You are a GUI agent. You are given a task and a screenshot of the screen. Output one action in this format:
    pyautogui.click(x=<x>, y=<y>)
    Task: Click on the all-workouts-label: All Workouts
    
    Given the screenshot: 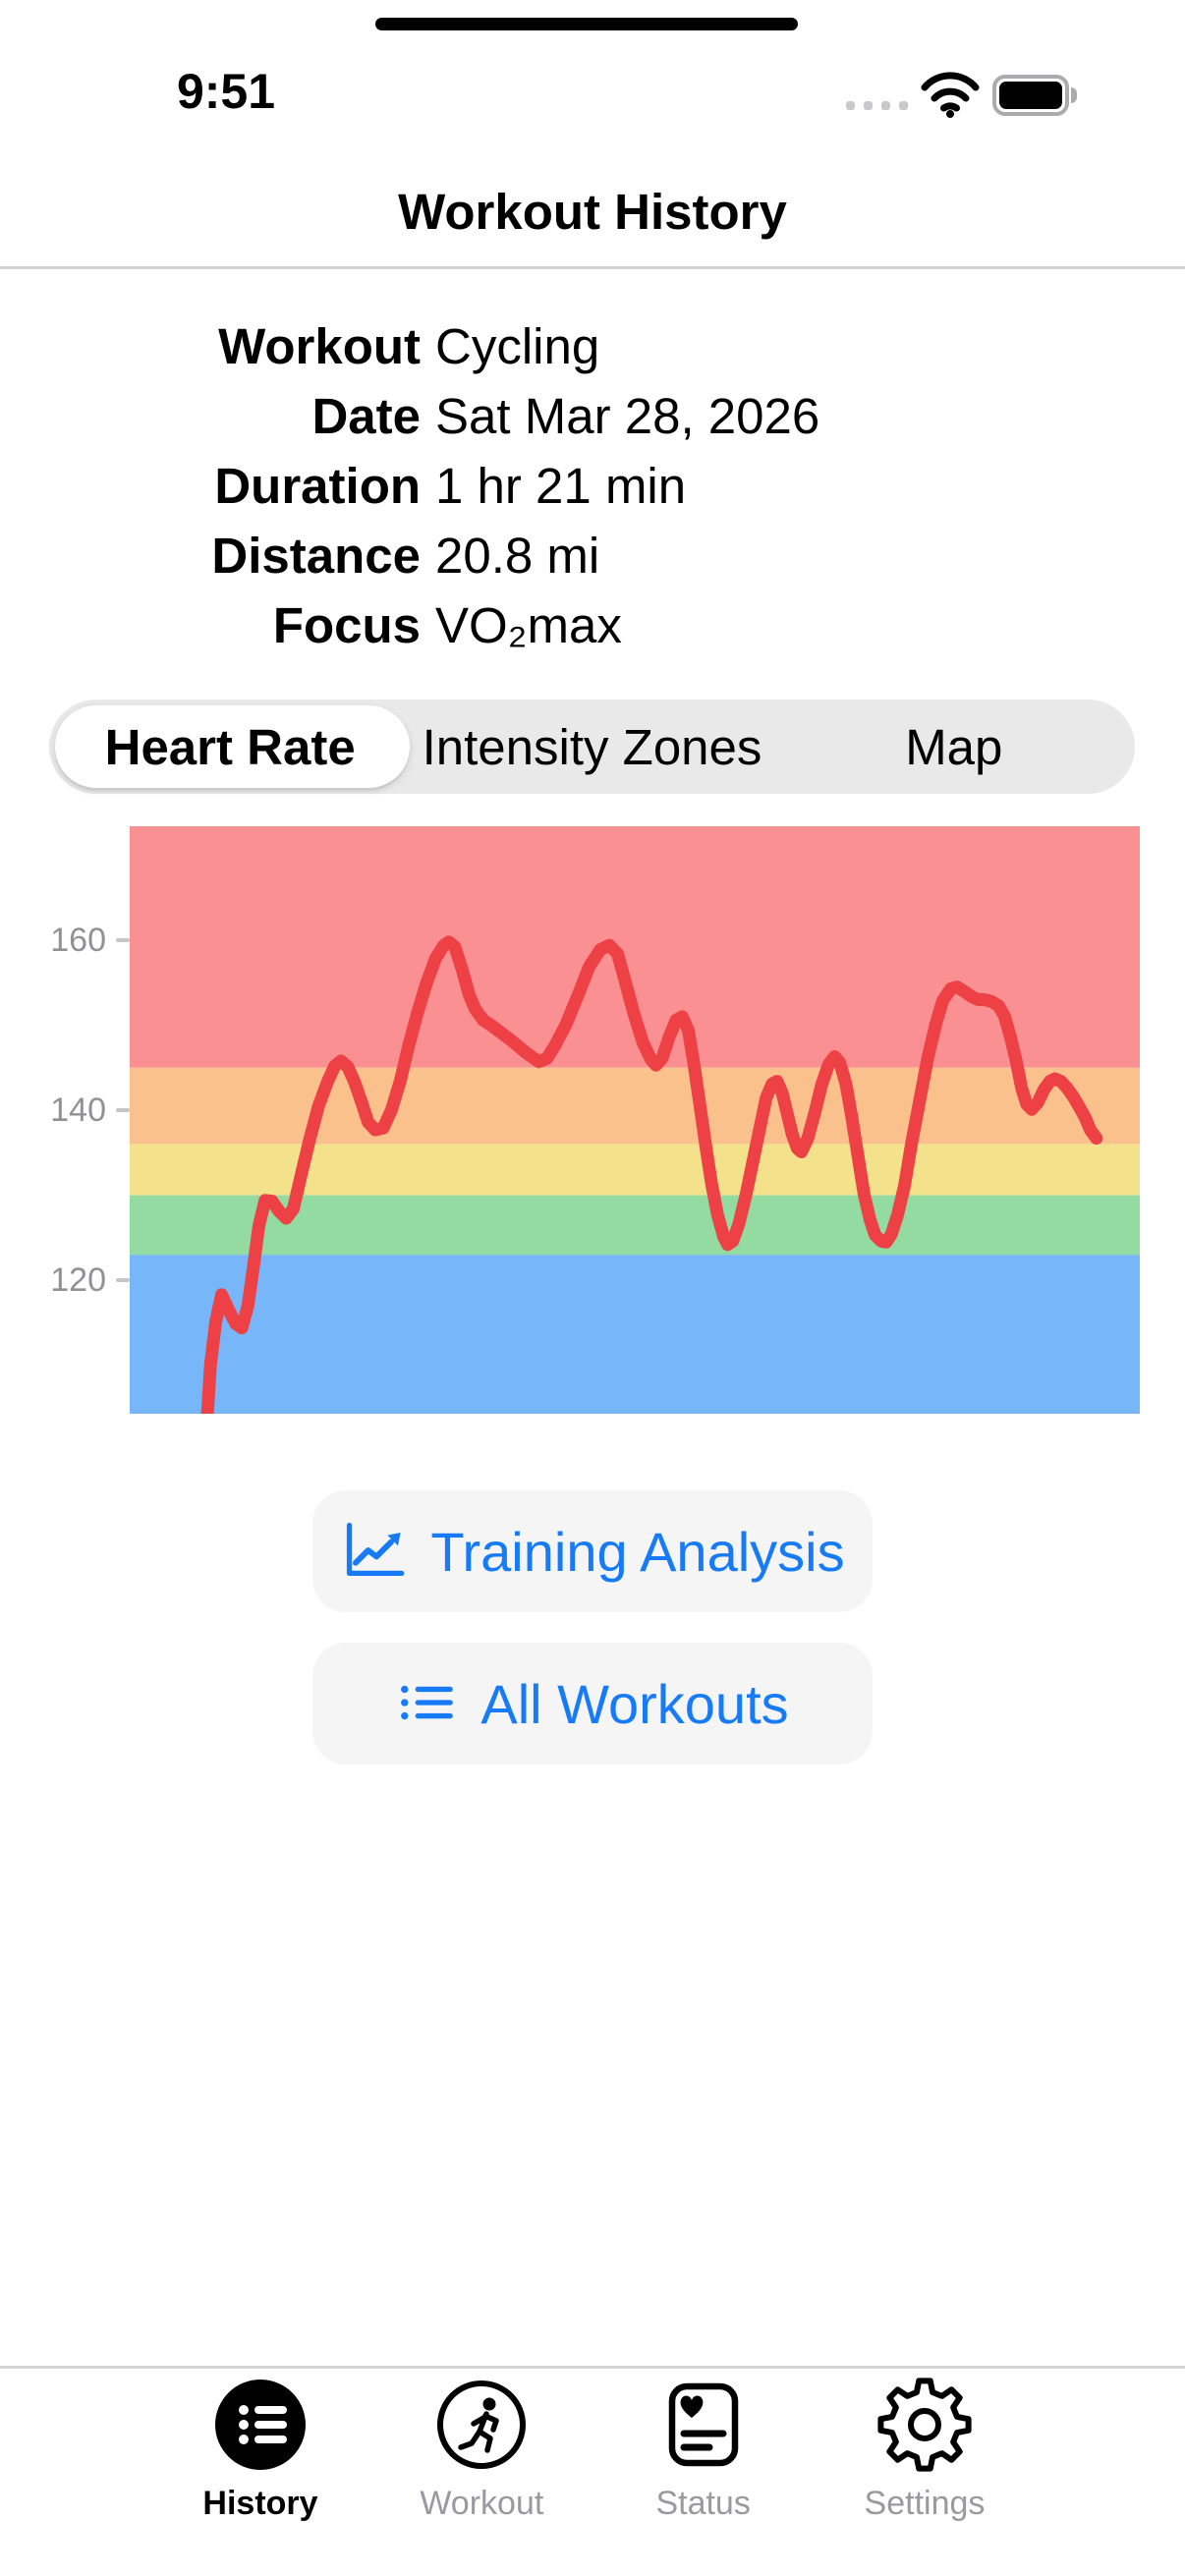 What is the action you would take?
    pyautogui.click(x=635, y=1703)
    